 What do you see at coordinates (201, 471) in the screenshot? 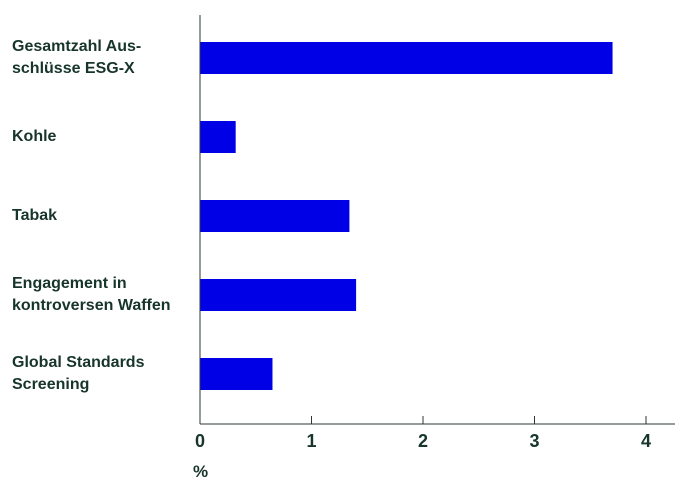
I see `x-axis-unit-label: %` at bounding box center [201, 471].